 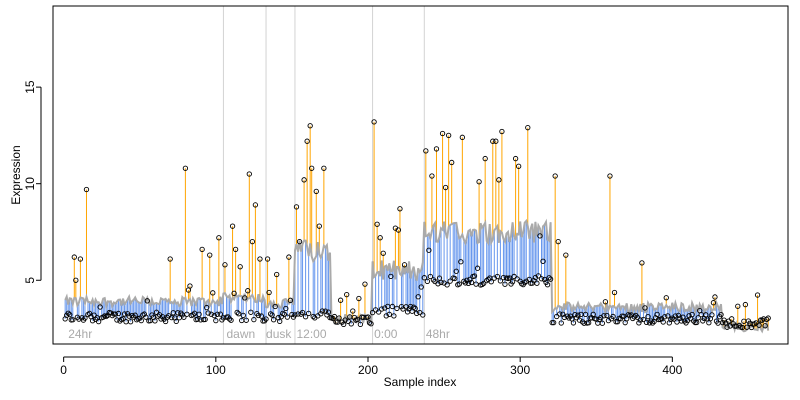 What do you see at coordinates (279, 334) in the screenshot?
I see `annotation-2: dusk` at bounding box center [279, 334].